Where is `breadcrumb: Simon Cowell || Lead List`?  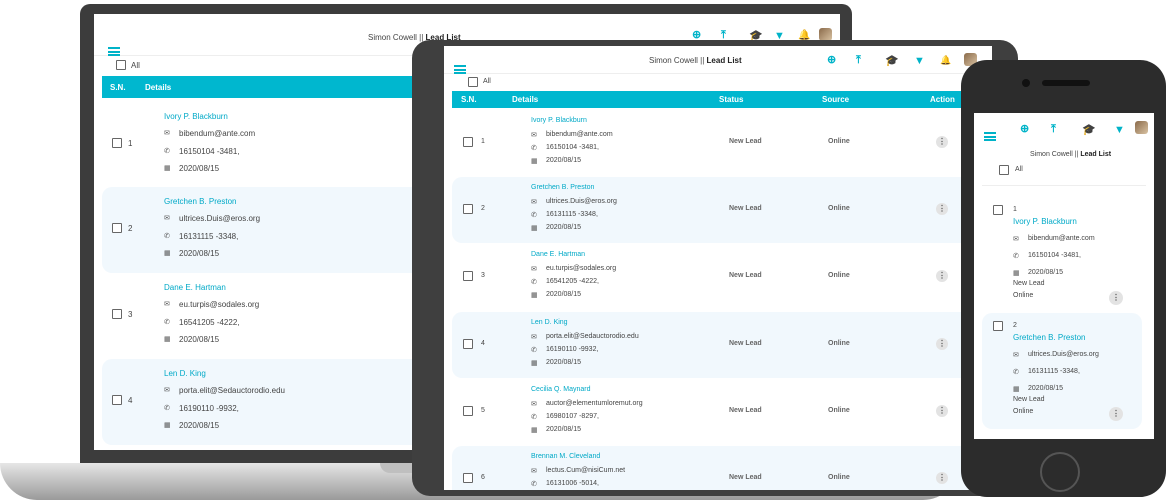
breadcrumb: Simon Cowell || Lead List is located at coordinates (414, 37).